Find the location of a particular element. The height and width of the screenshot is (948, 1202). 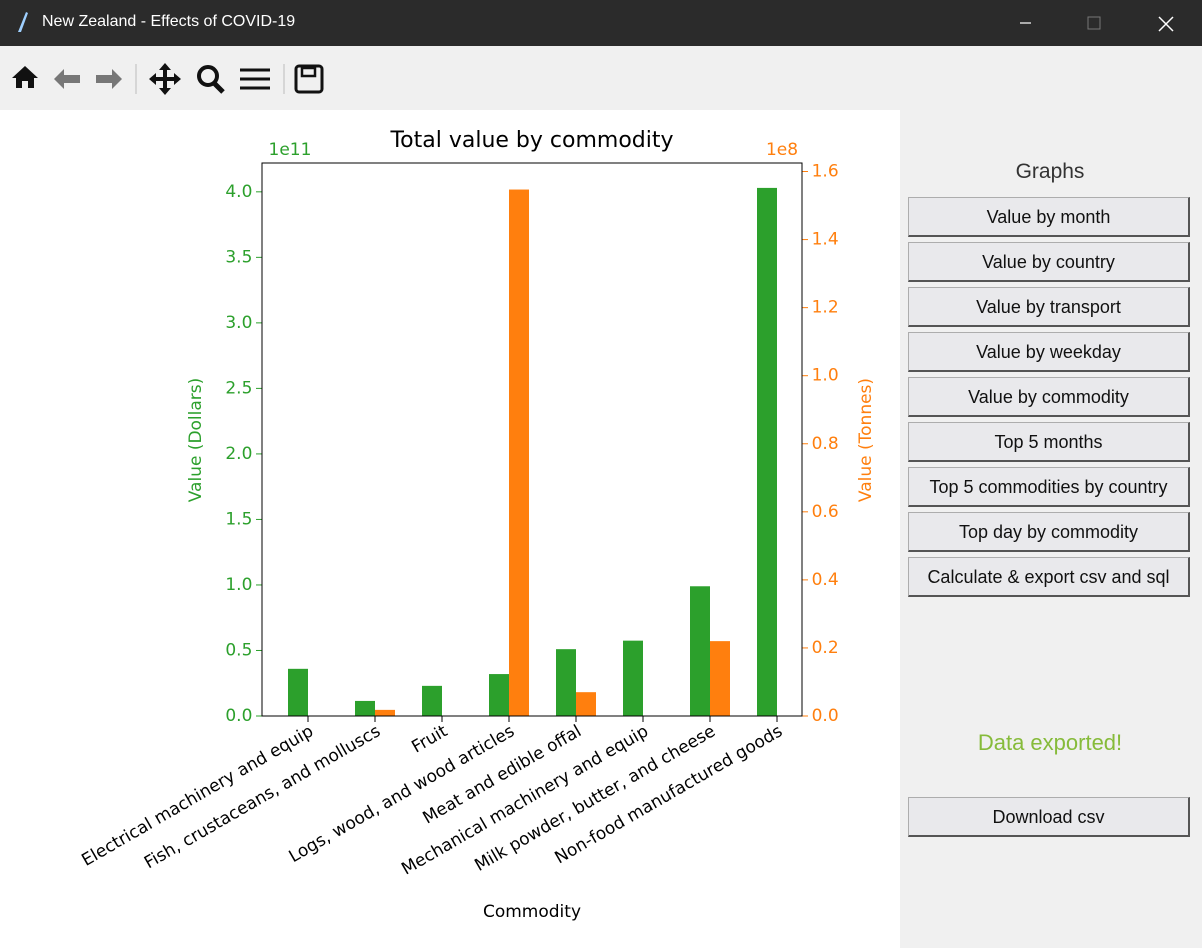

app-icon is located at coordinates (23, 22).